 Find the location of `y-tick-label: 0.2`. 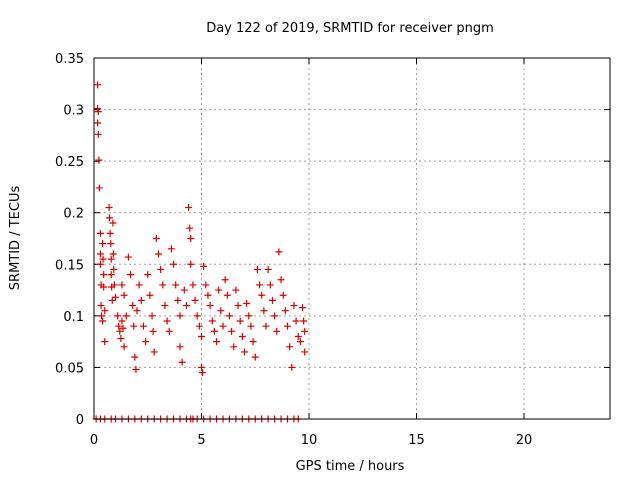

y-tick-label: 0.2 is located at coordinates (73, 214).